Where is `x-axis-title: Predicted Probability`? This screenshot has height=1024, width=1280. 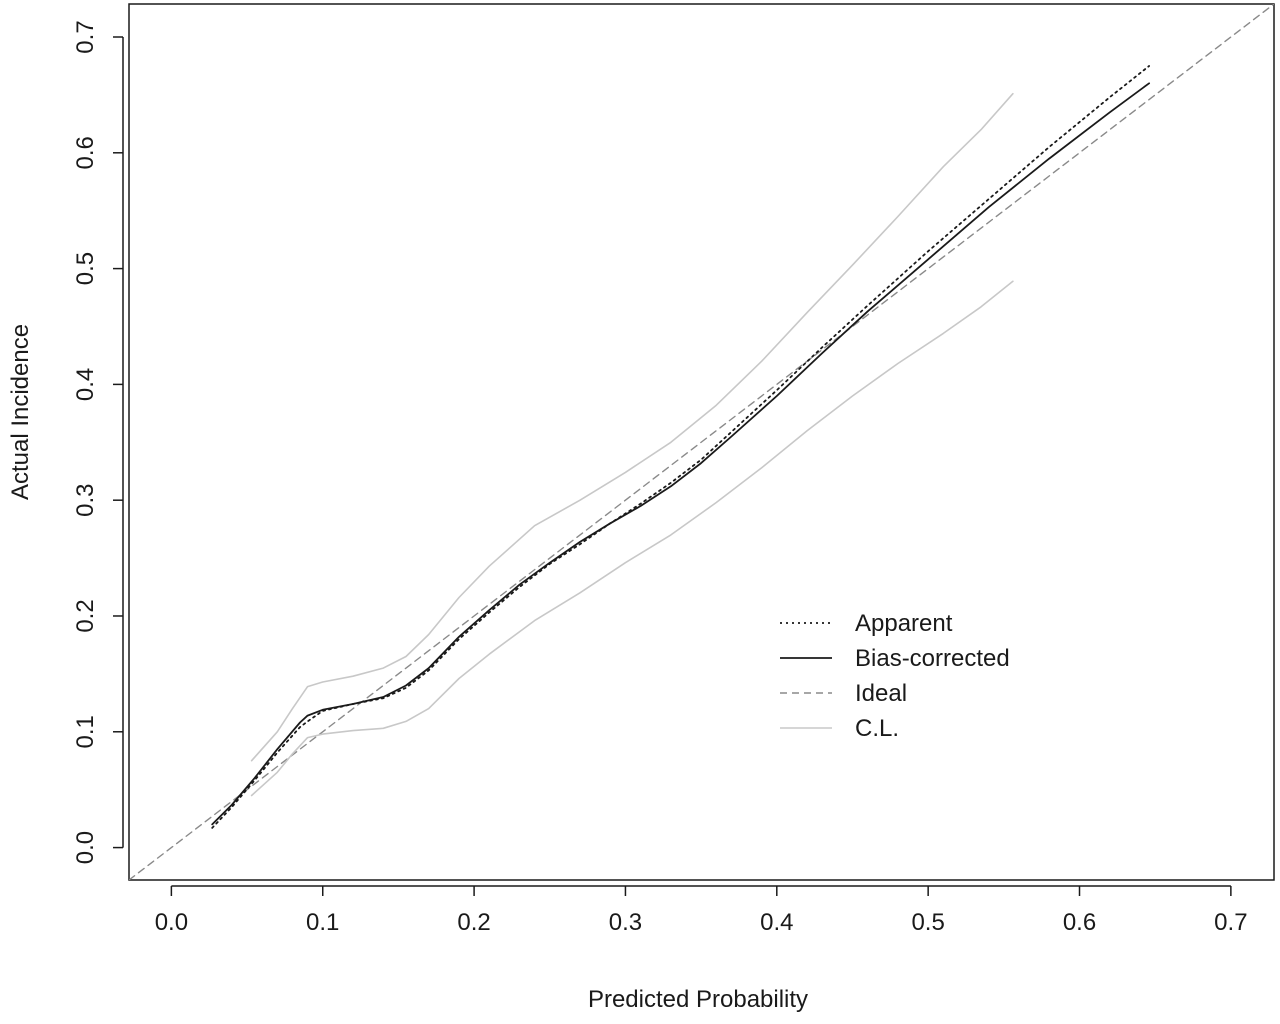
x-axis-title: Predicted Probability is located at coordinates (698, 999).